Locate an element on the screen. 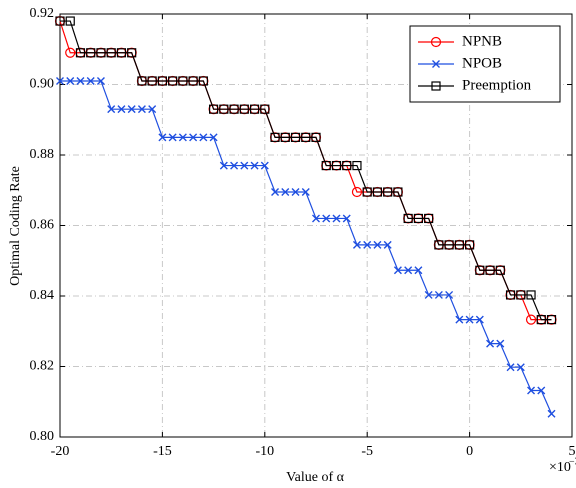 The image size is (576, 488). x-tick-label: 0 is located at coordinates (469, 451).